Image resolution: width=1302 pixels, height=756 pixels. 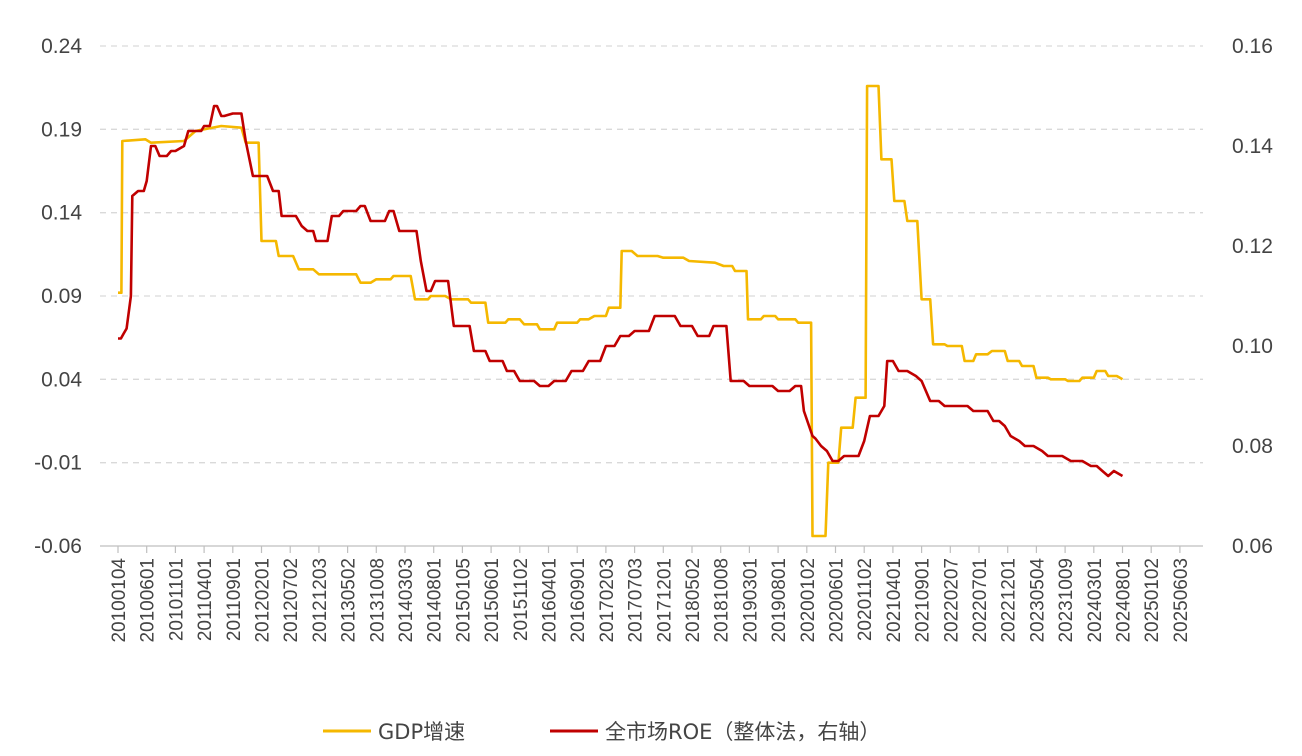 What do you see at coordinates (435, 600) in the screenshot?
I see `x-tick-label: 20140801` at bounding box center [435, 600].